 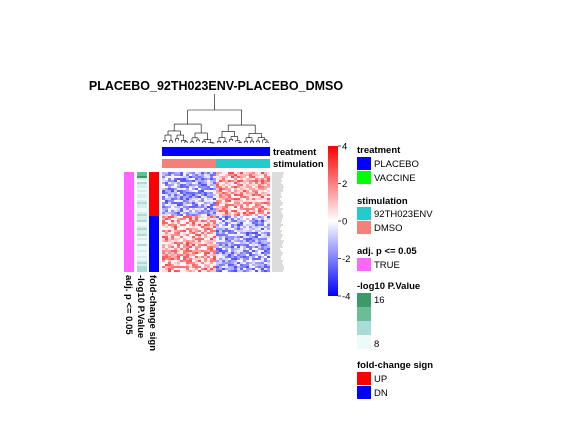 I want to click on legend-title: stimulation, so click(x=382, y=201).